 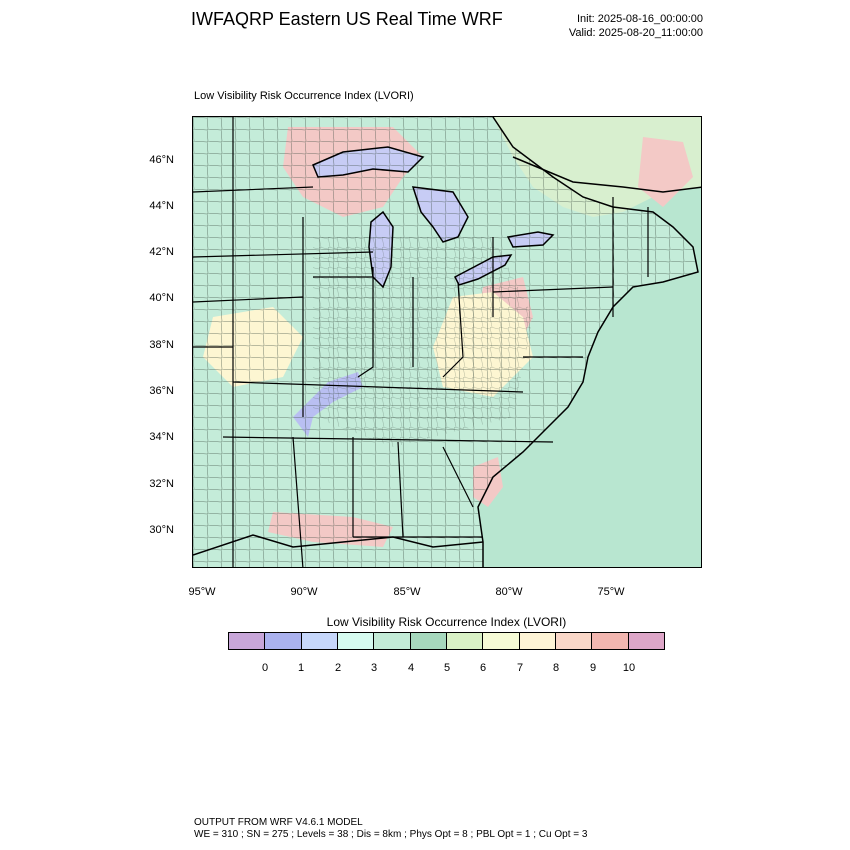 What do you see at coordinates (304, 592) in the screenshot?
I see `lon-label-90w: 90°W` at bounding box center [304, 592].